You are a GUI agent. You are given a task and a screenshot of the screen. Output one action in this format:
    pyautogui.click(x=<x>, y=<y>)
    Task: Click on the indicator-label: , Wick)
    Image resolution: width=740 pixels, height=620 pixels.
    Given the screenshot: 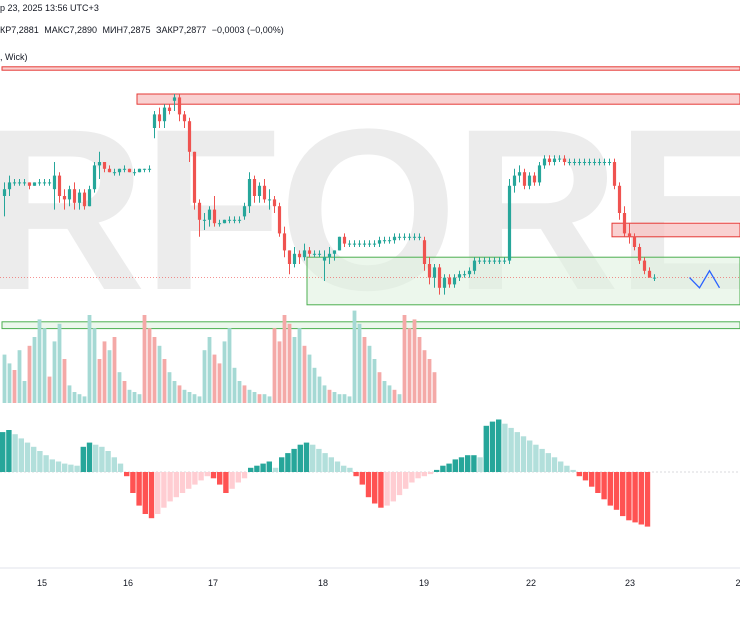 What is the action you would take?
    pyautogui.click(x=14, y=57)
    